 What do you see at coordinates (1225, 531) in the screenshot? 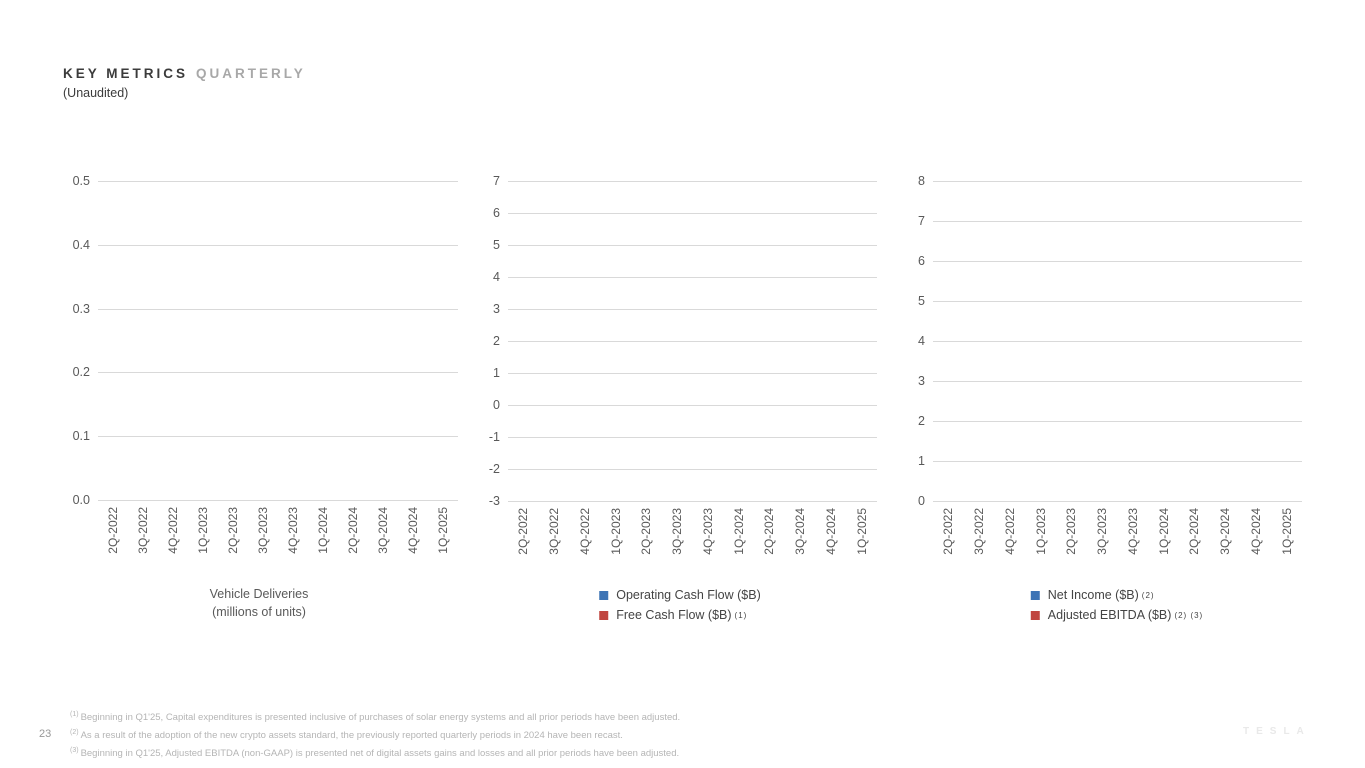
I see `x-axis-tick-text: 3Q-2024` at bounding box center [1225, 531].